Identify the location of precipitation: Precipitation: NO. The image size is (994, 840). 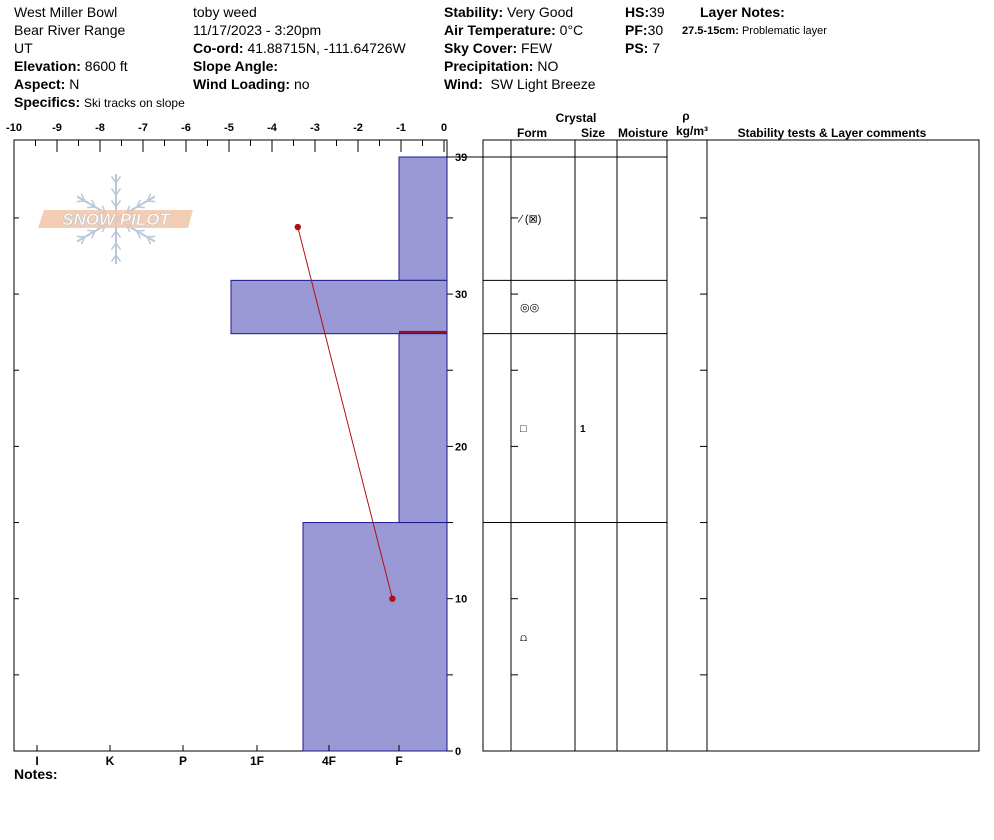
(501, 66).